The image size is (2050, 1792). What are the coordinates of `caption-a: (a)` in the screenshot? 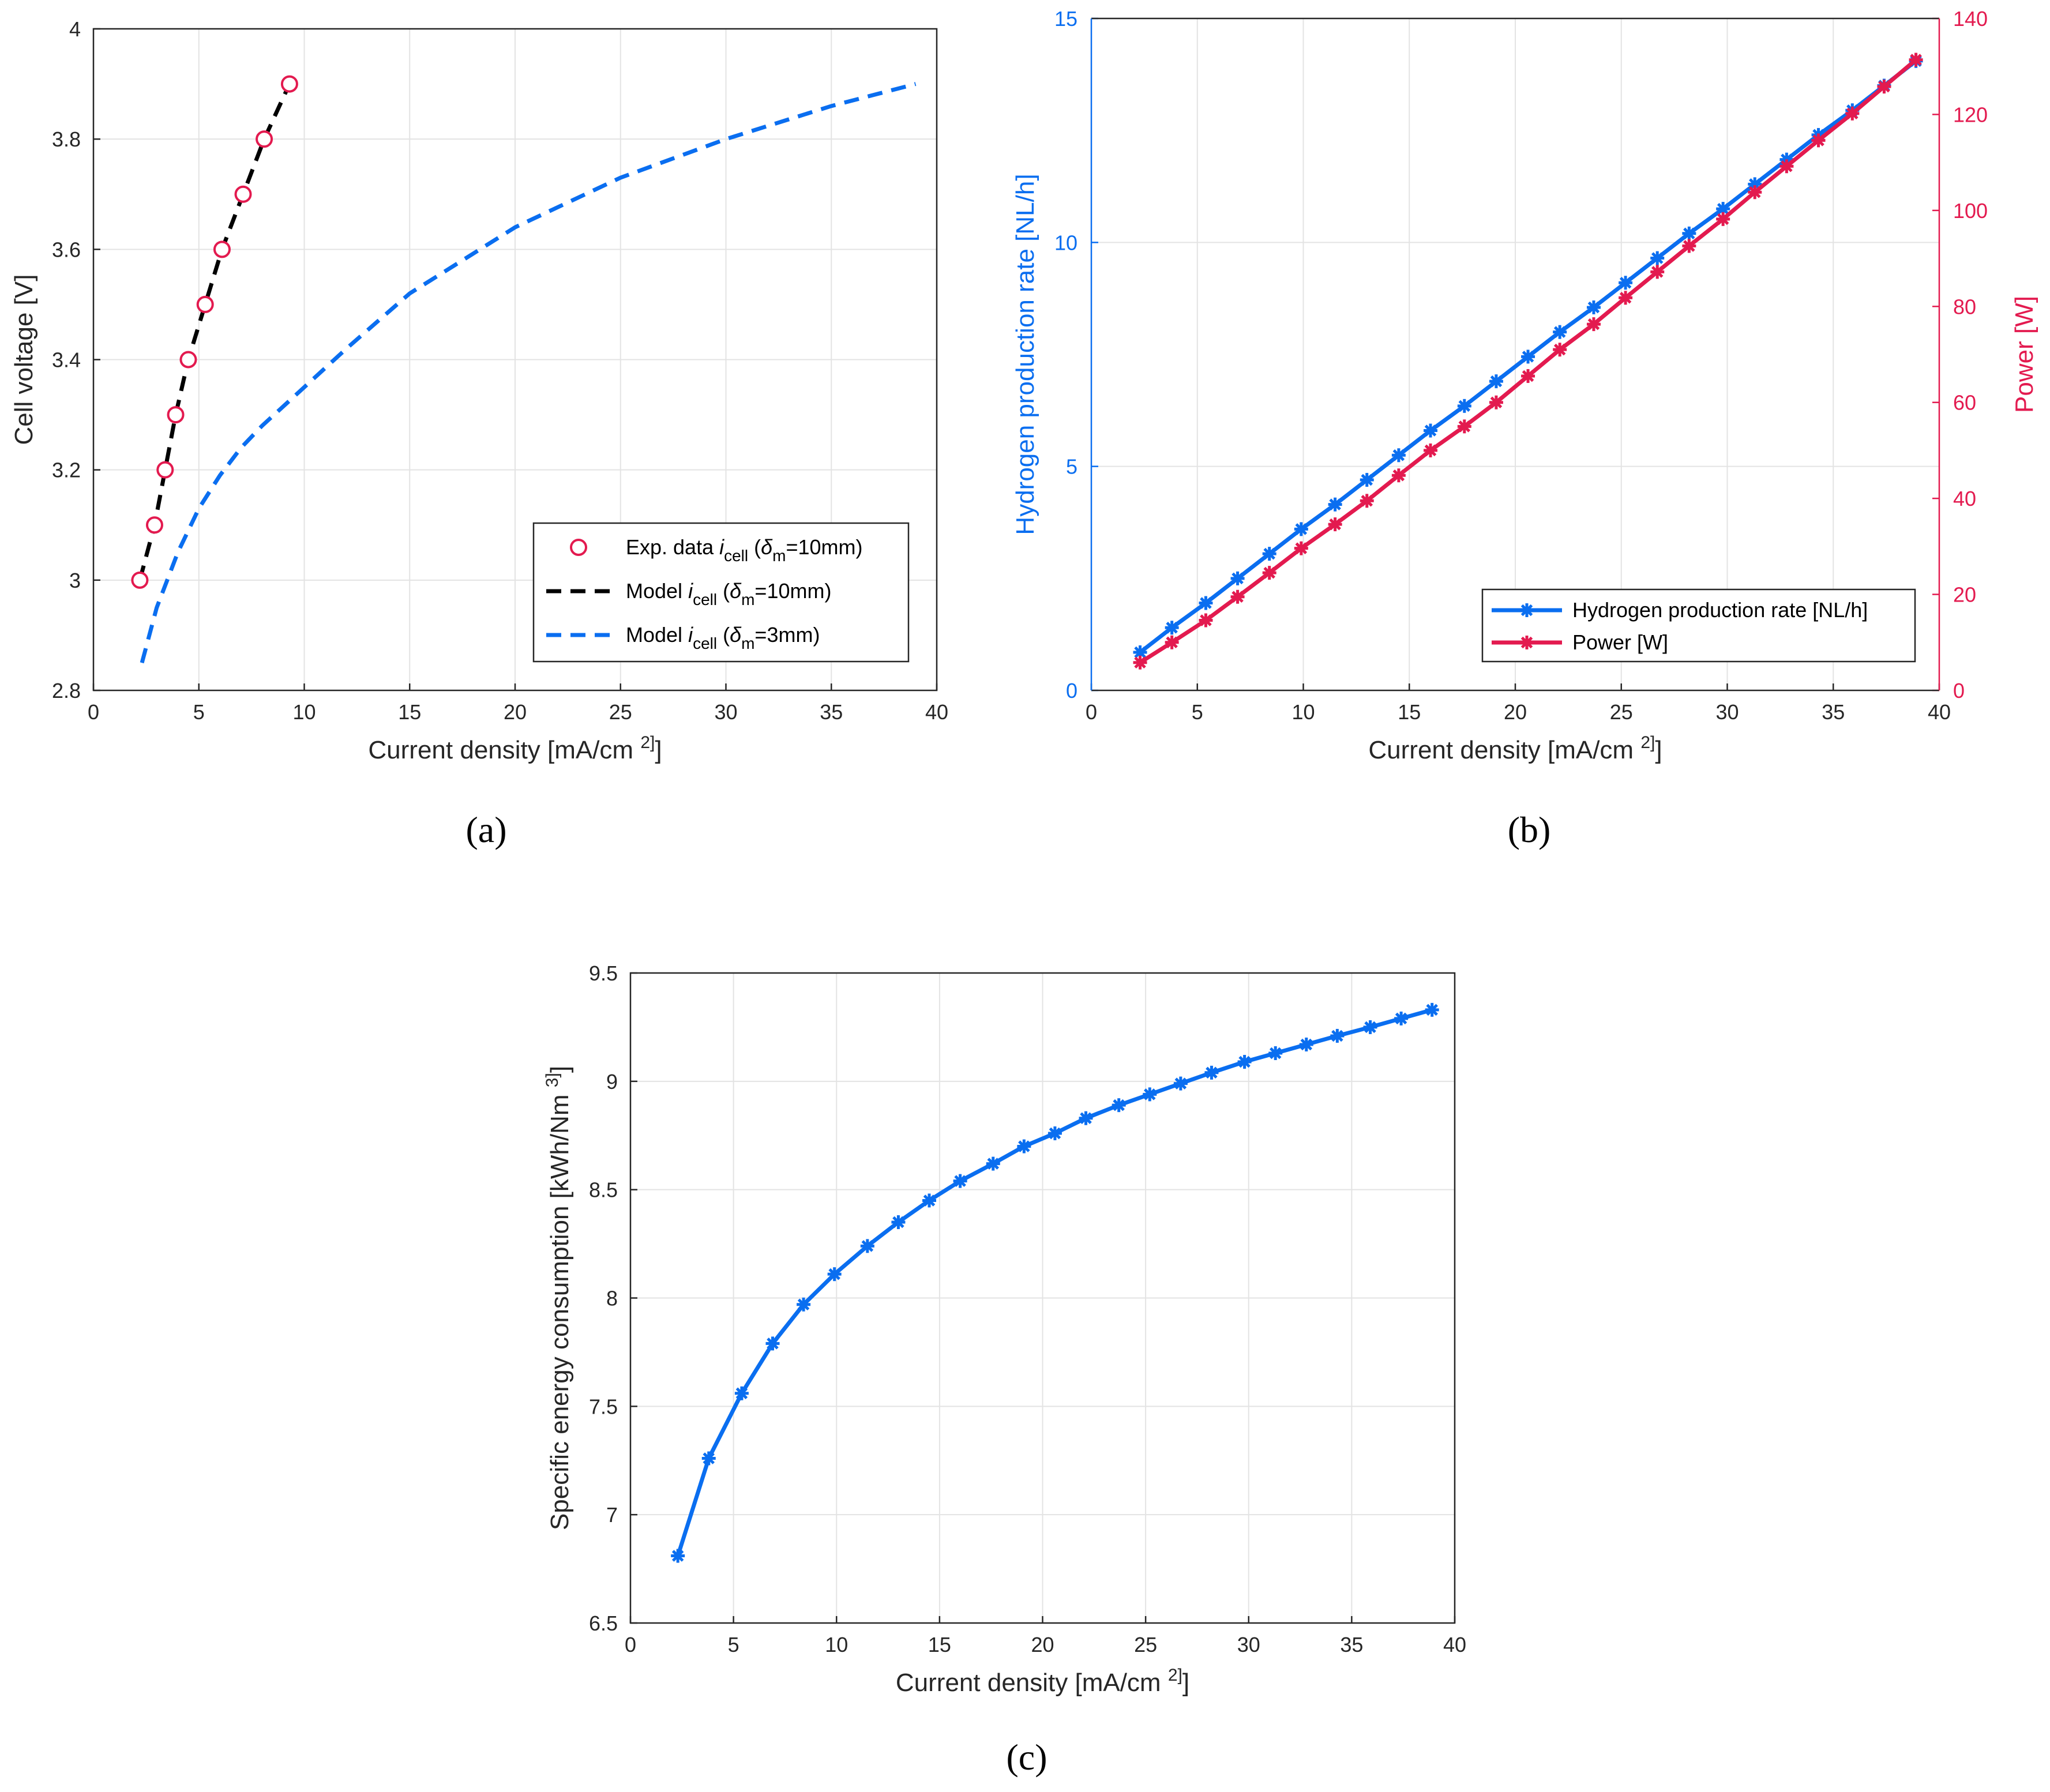 It's located at (485, 829).